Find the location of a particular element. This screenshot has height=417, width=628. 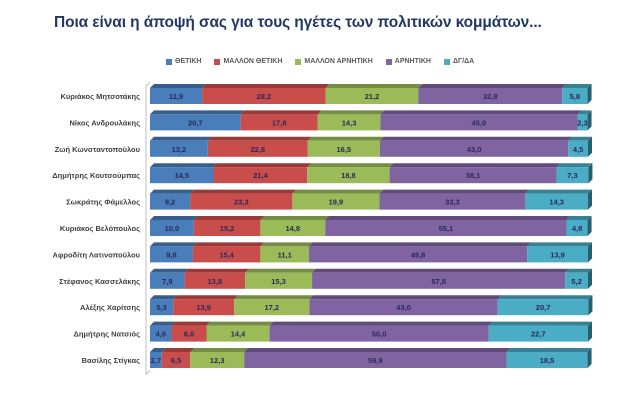

data-label: 14,5 is located at coordinates (181, 175).